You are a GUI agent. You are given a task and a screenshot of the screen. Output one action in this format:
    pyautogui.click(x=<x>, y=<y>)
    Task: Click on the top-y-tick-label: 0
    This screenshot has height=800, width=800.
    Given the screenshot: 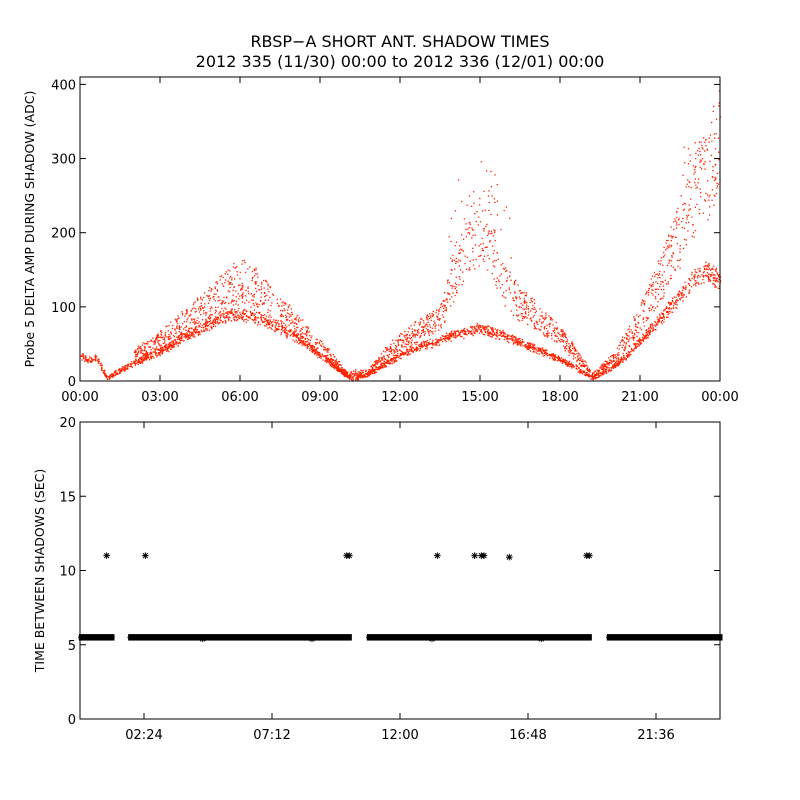 What is the action you would take?
    pyautogui.click(x=72, y=382)
    